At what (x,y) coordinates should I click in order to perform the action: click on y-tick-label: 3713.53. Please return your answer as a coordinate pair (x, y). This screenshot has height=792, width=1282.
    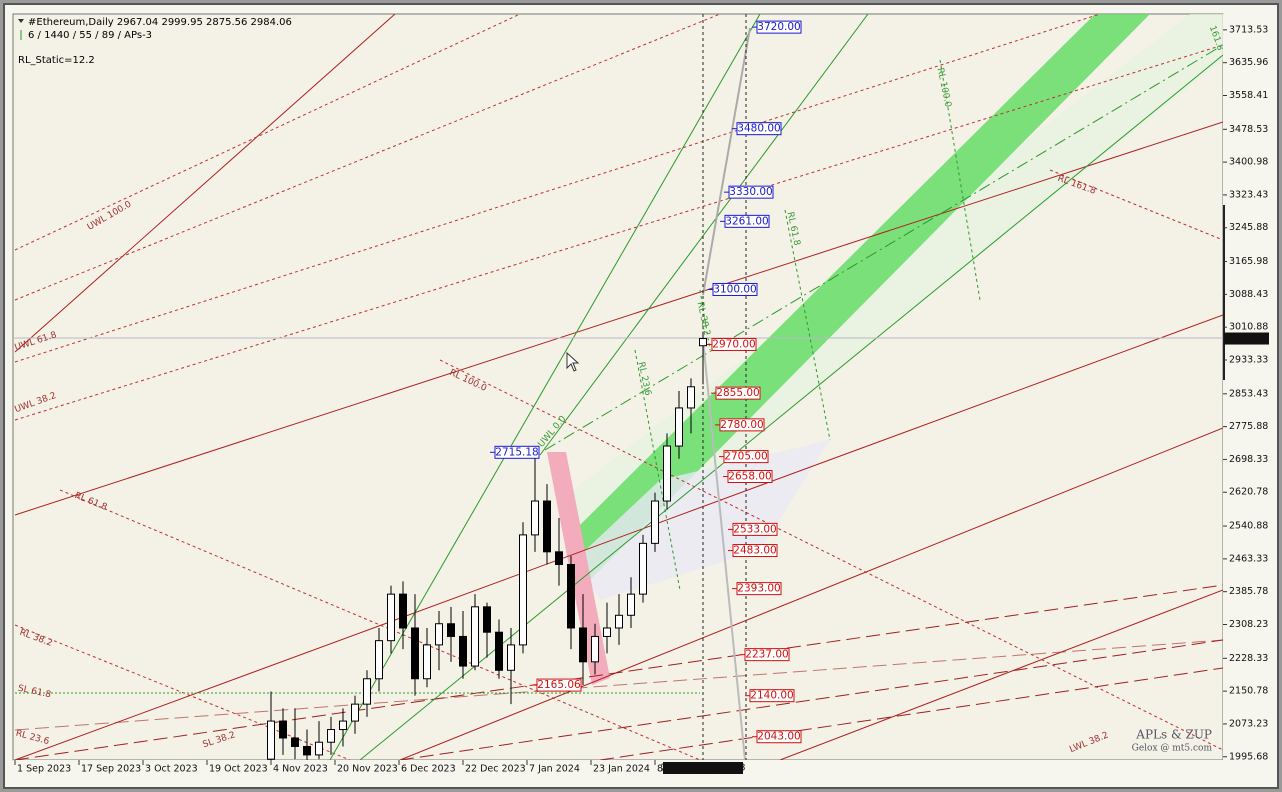
    Looking at the image, I should click on (1248, 29).